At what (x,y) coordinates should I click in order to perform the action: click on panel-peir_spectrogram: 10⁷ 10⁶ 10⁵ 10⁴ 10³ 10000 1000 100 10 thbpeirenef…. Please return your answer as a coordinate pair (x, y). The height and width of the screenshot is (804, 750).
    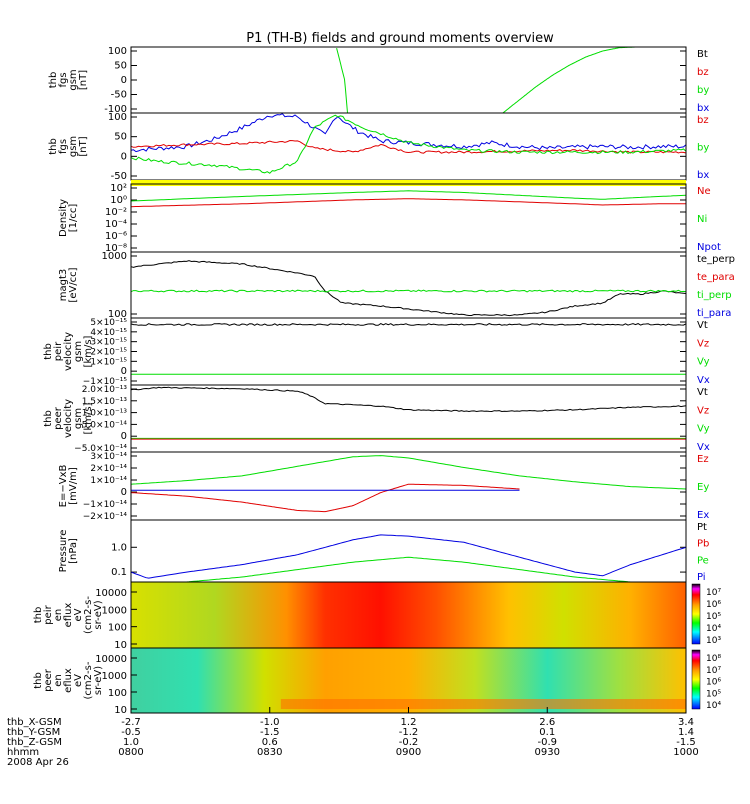
    Looking at the image, I should click on (377, 616).